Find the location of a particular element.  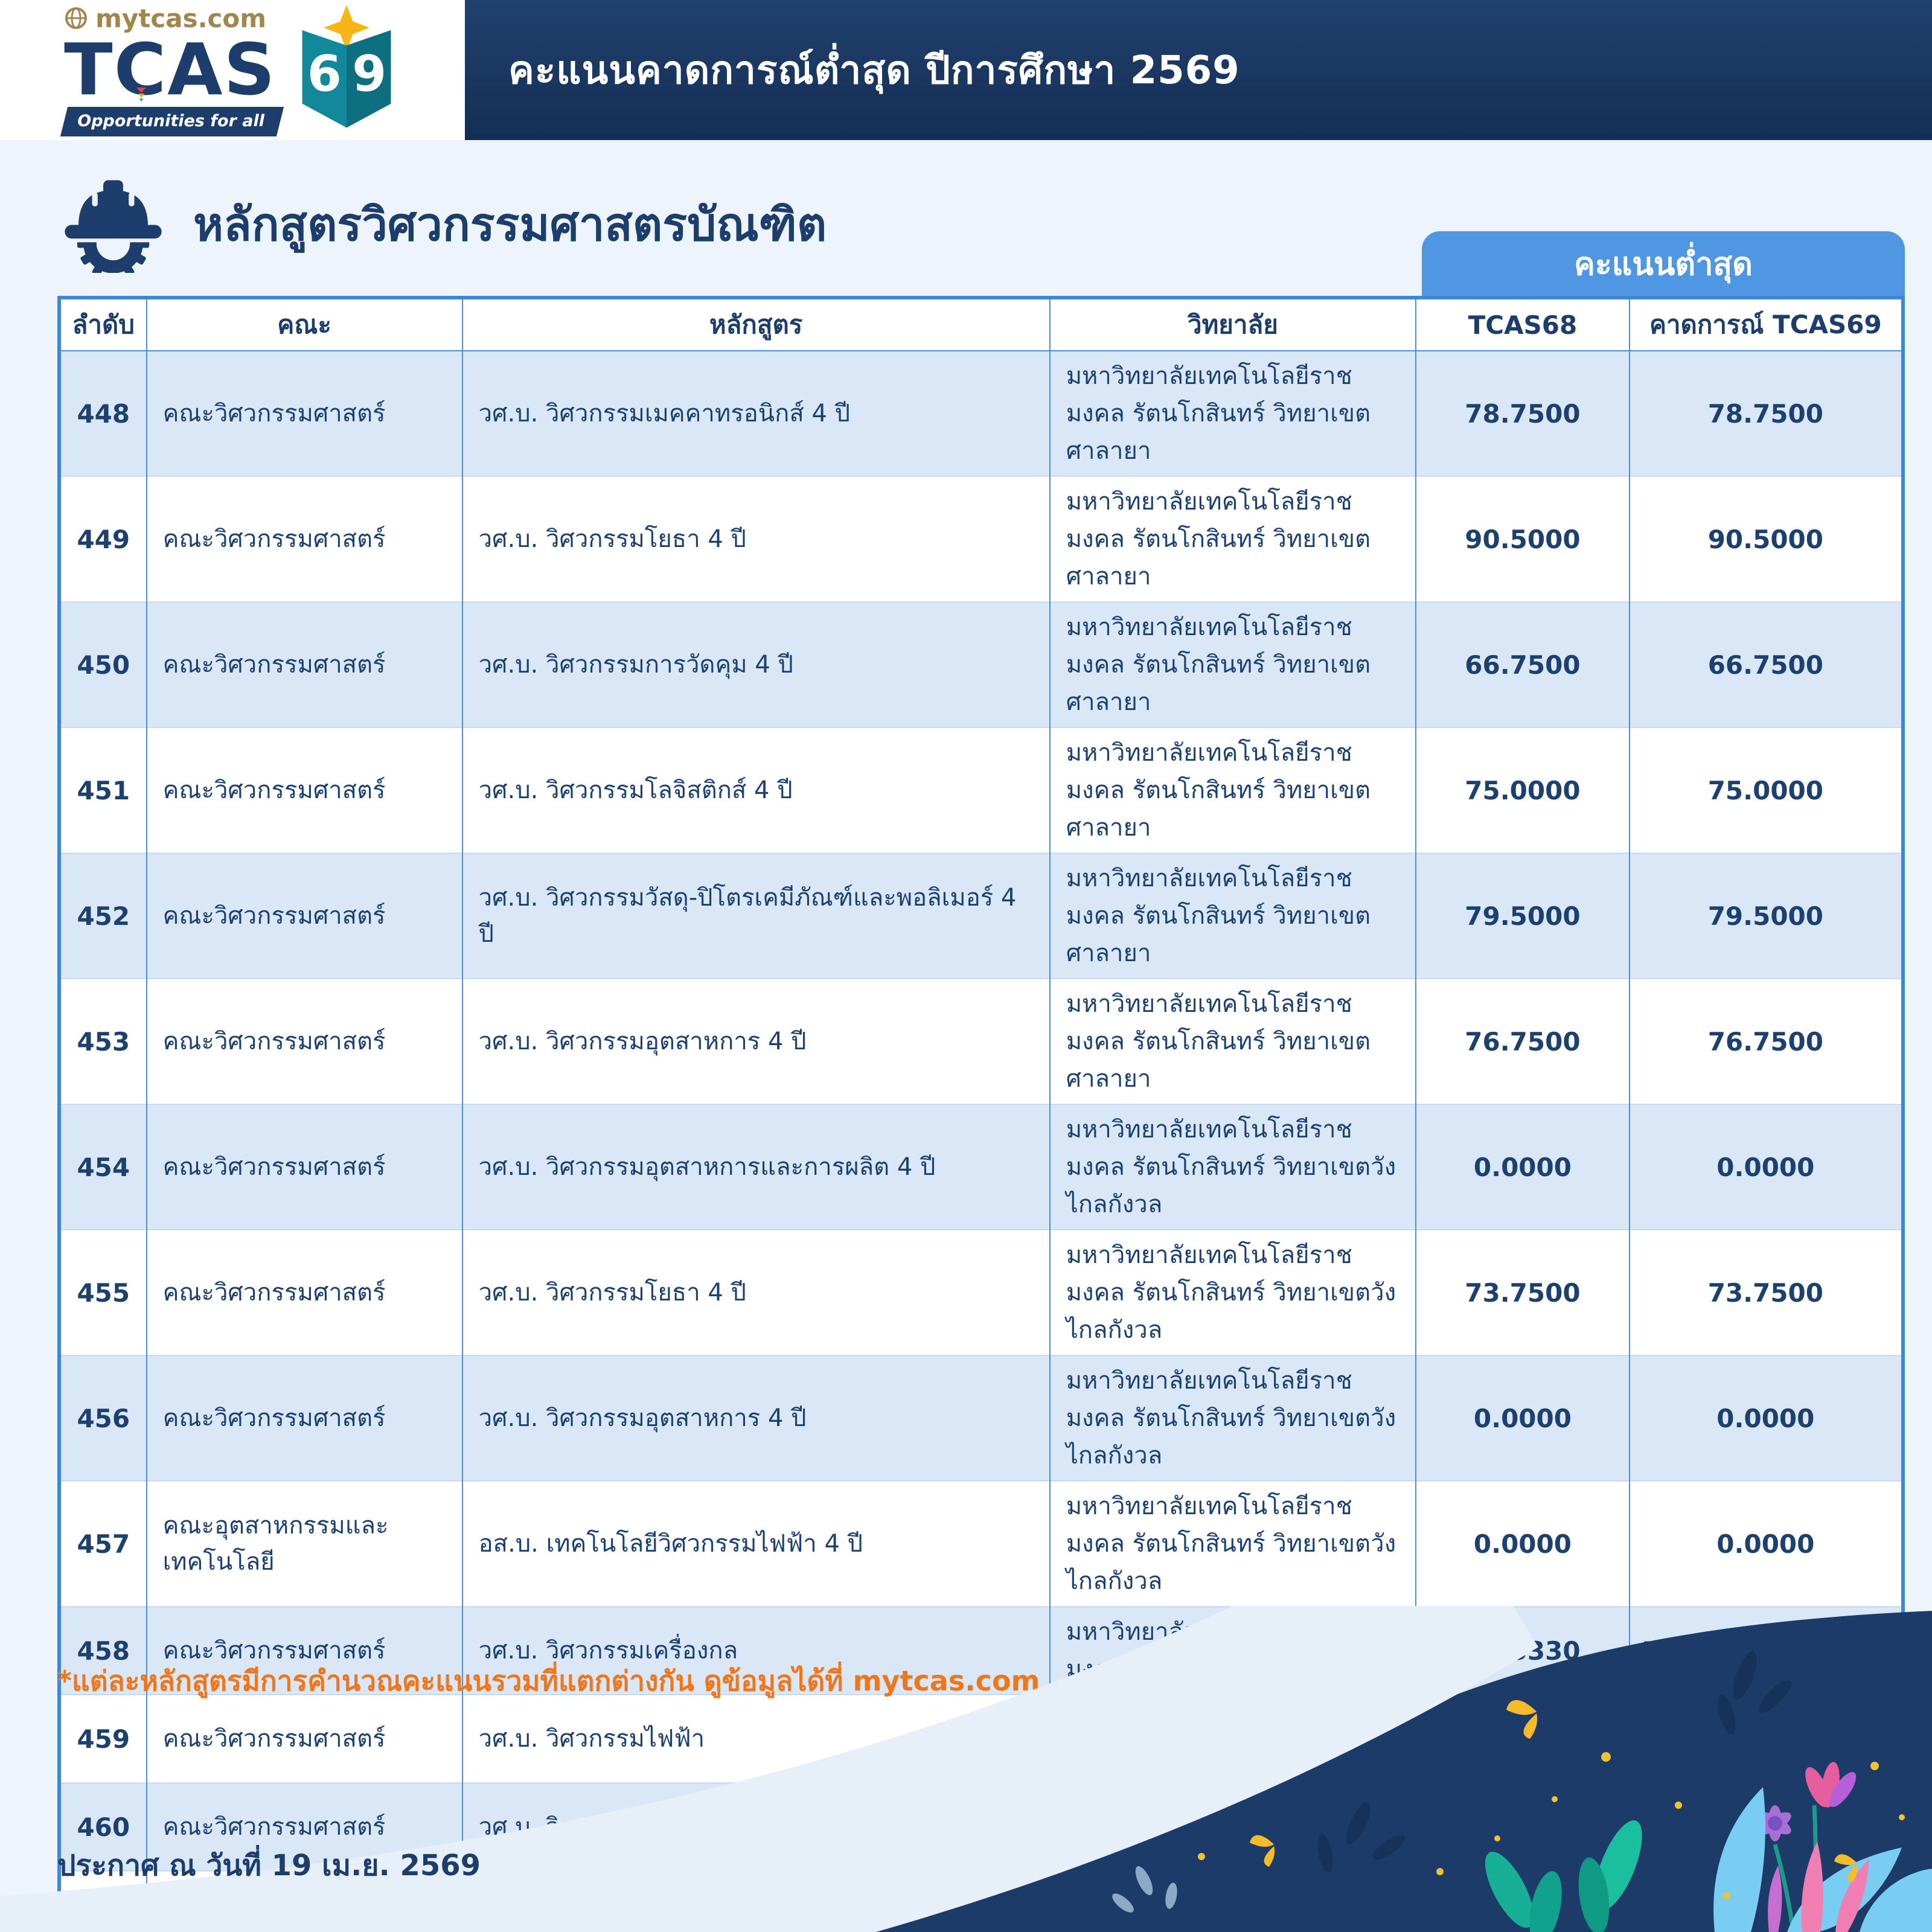

cell-rank: 458 is located at coordinates (103, 1650).